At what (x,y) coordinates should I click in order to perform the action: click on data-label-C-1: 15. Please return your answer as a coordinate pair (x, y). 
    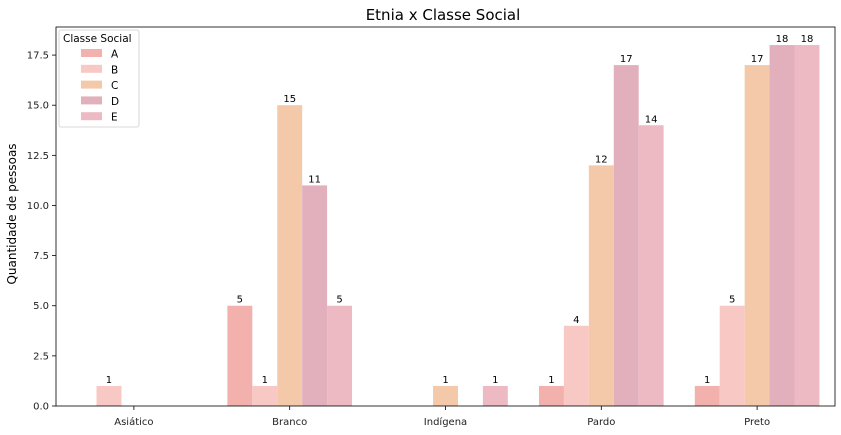
    Looking at the image, I should click on (289, 99).